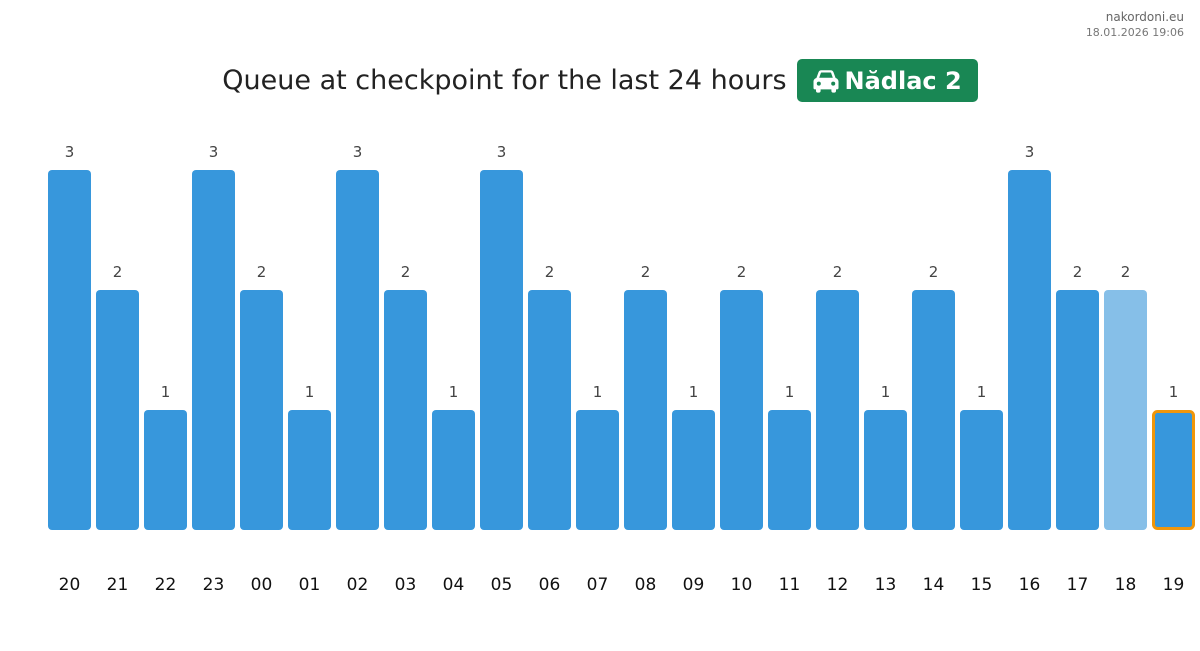 The height and width of the screenshot is (651, 1200). I want to click on value-label-04: 1, so click(454, 392).